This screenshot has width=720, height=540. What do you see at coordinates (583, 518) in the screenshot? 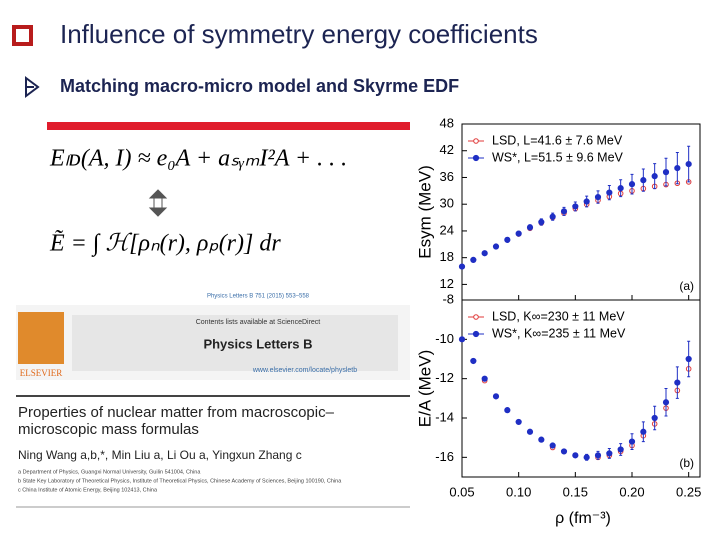
I see `x-axis-label: ρ (fm⁻³)` at bounding box center [583, 518].